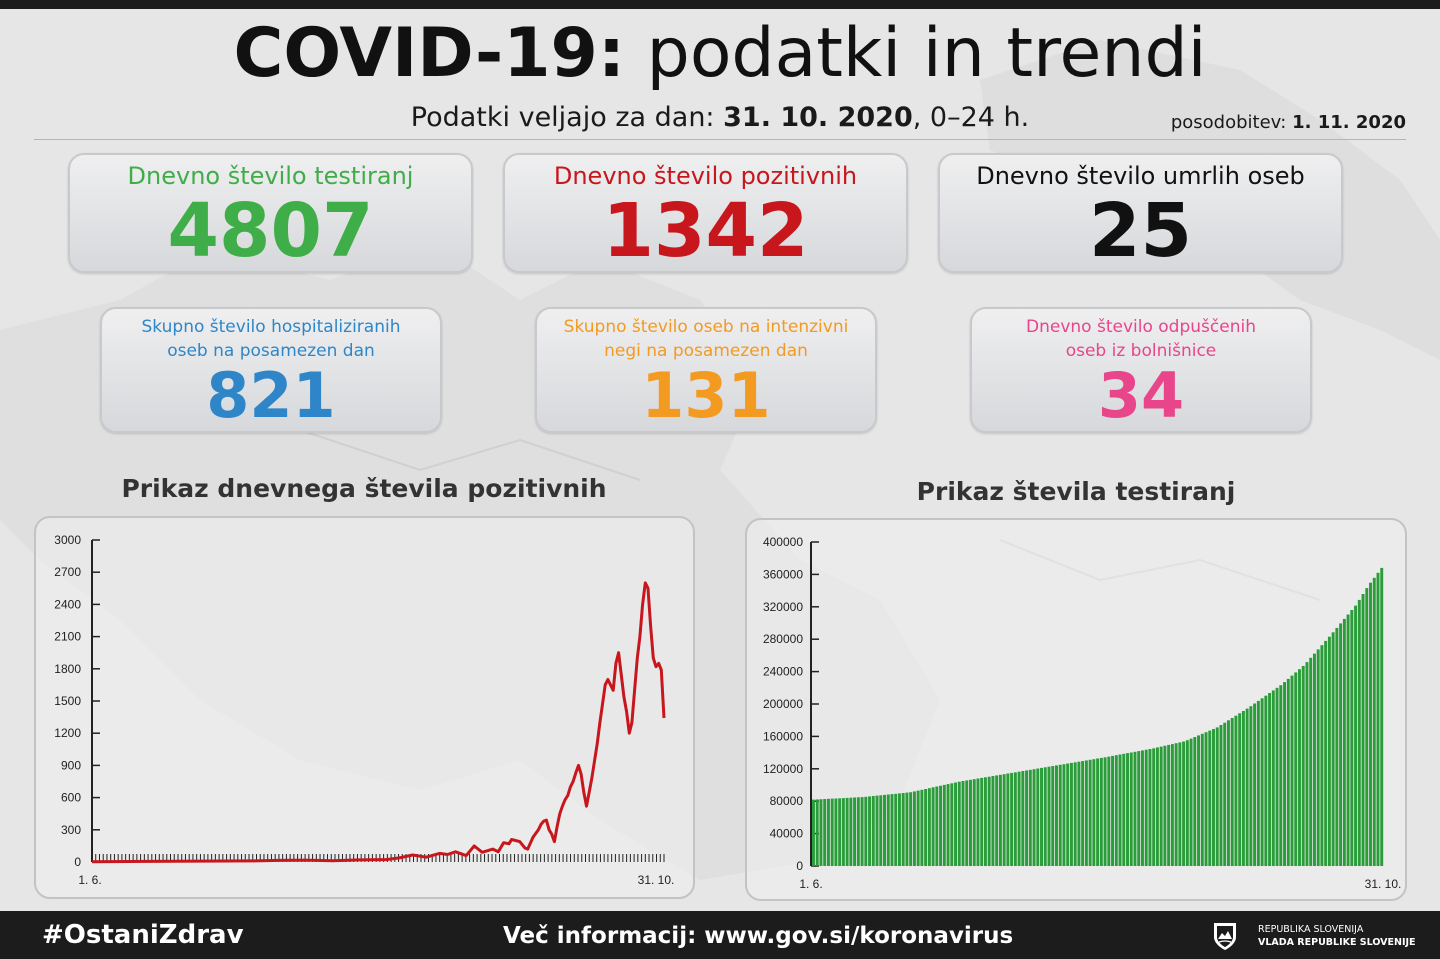 This screenshot has height=959, width=1440. What do you see at coordinates (783, 672) in the screenshot?
I see `y-tick-label: 240000` at bounding box center [783, 672].